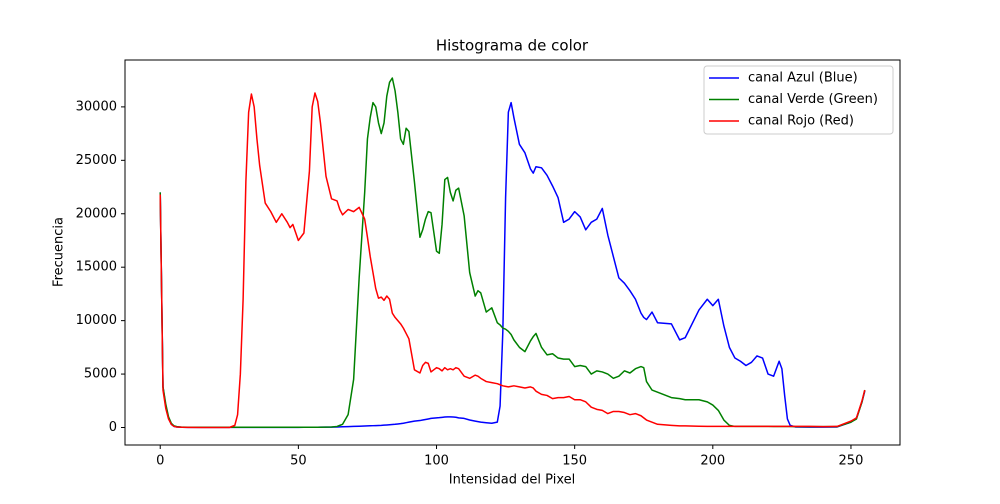  Describe the element at coordinates (813, 99) in the screenshot. I see `legend-label: canal Verde (Green)` at that location.